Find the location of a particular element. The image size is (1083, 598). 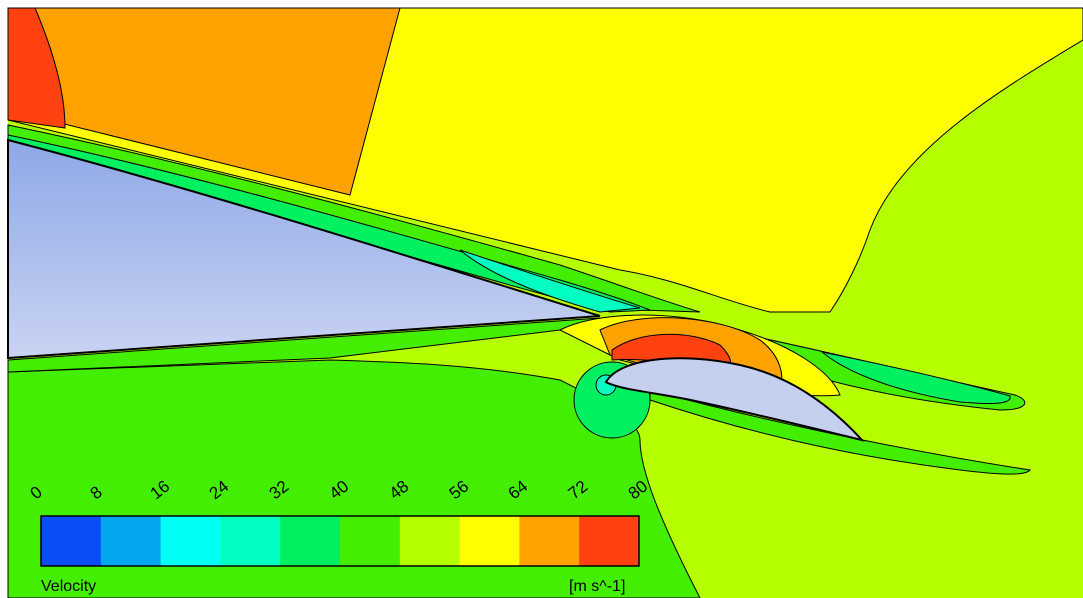

legend-unit-label: [m s^-1] is located at coordinates (597, 586).